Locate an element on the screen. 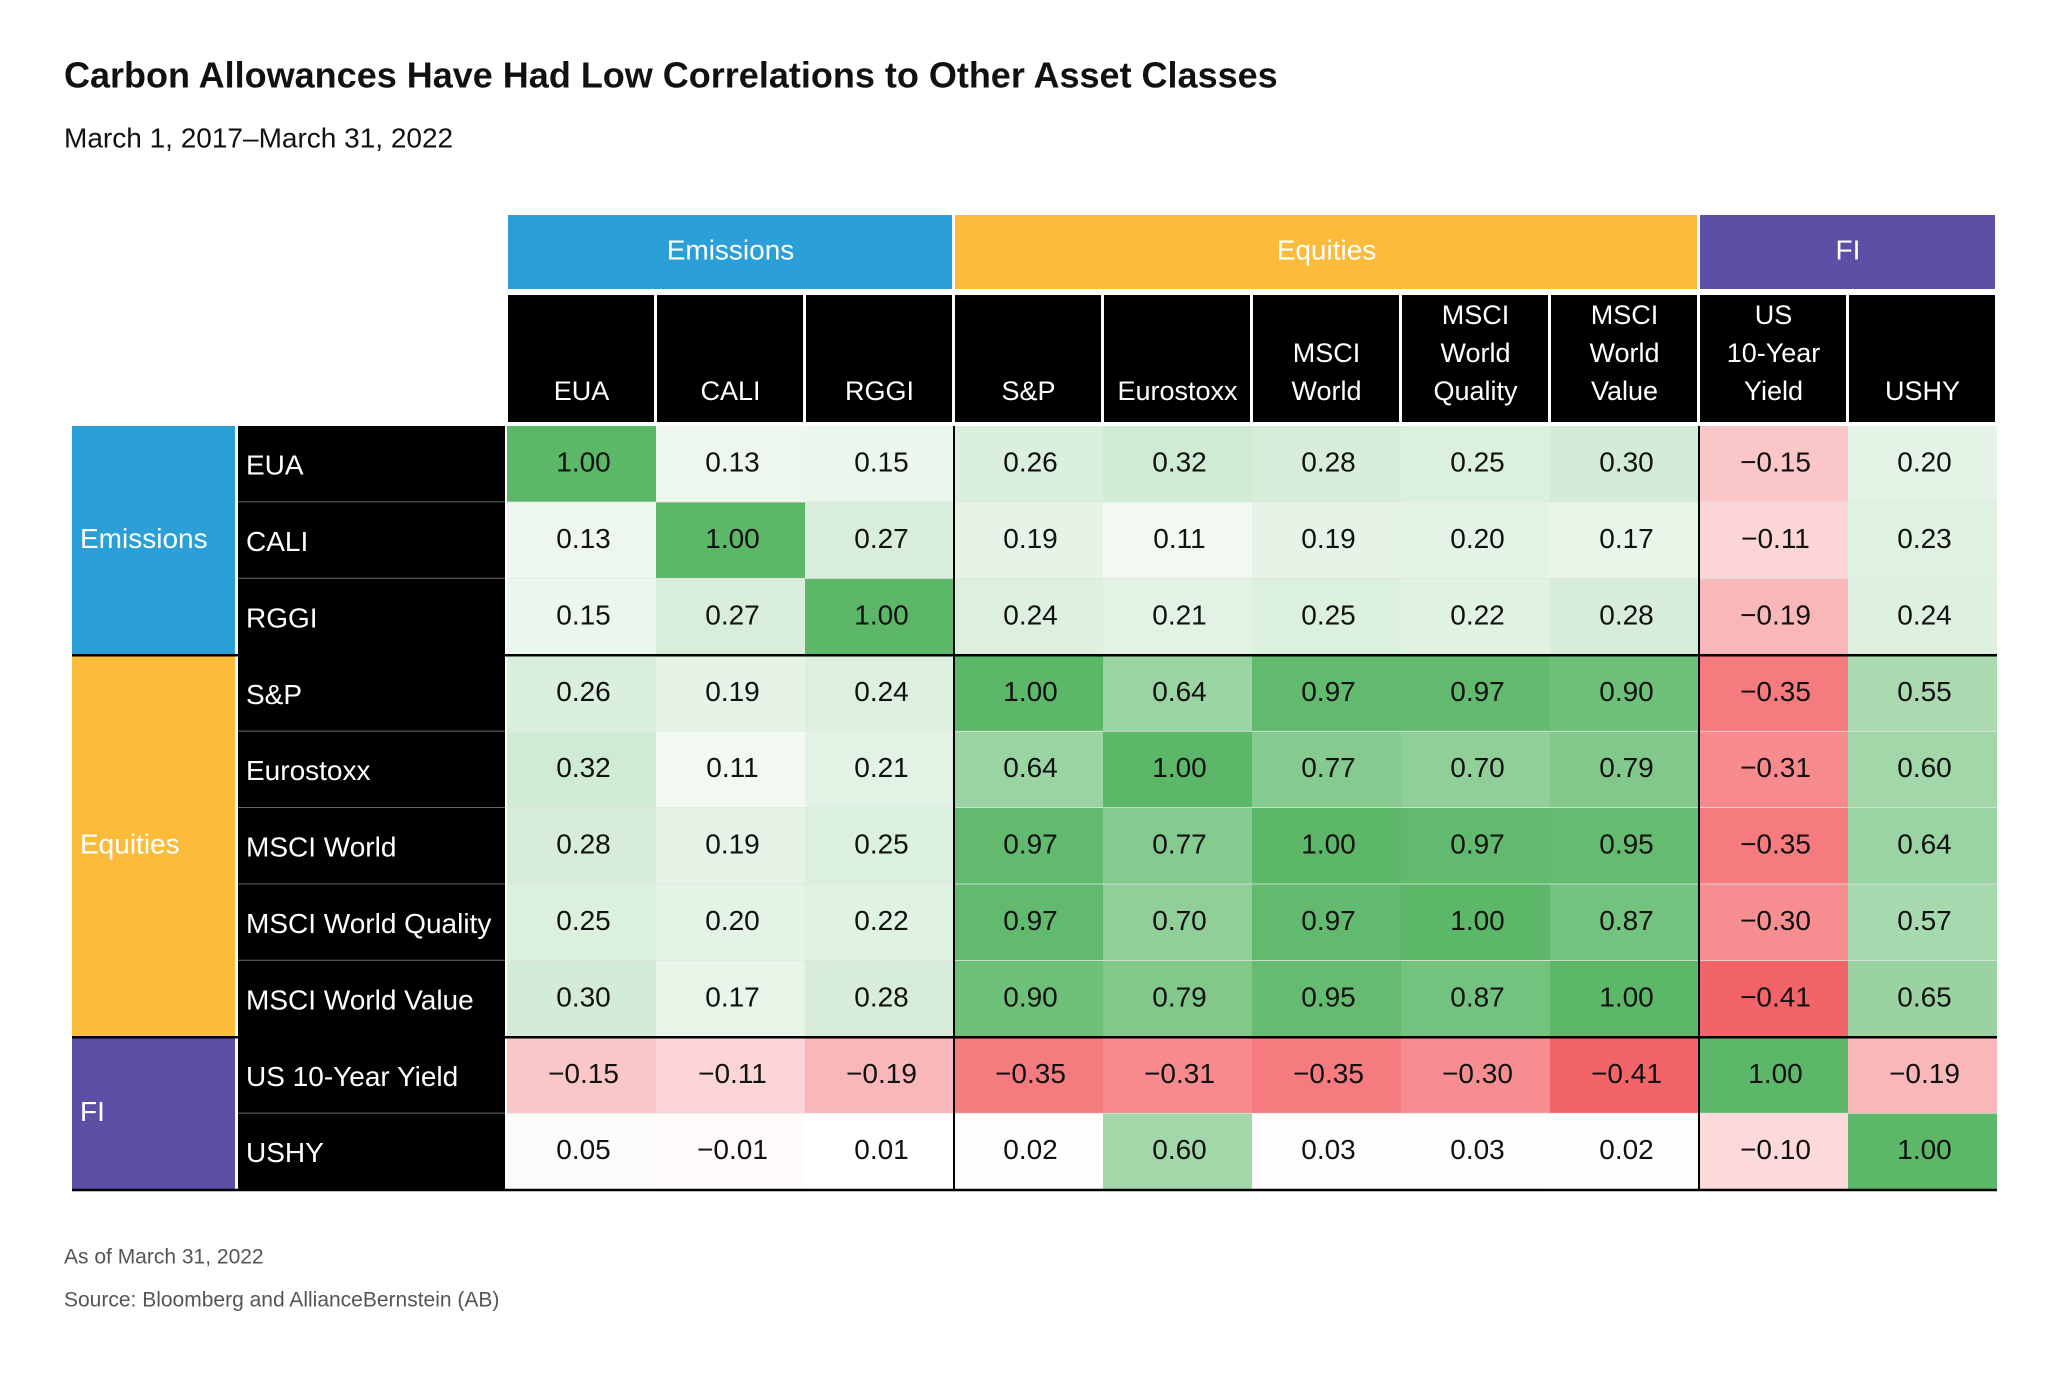  column-label: MSCI World is located at coordinates (1326, 372).